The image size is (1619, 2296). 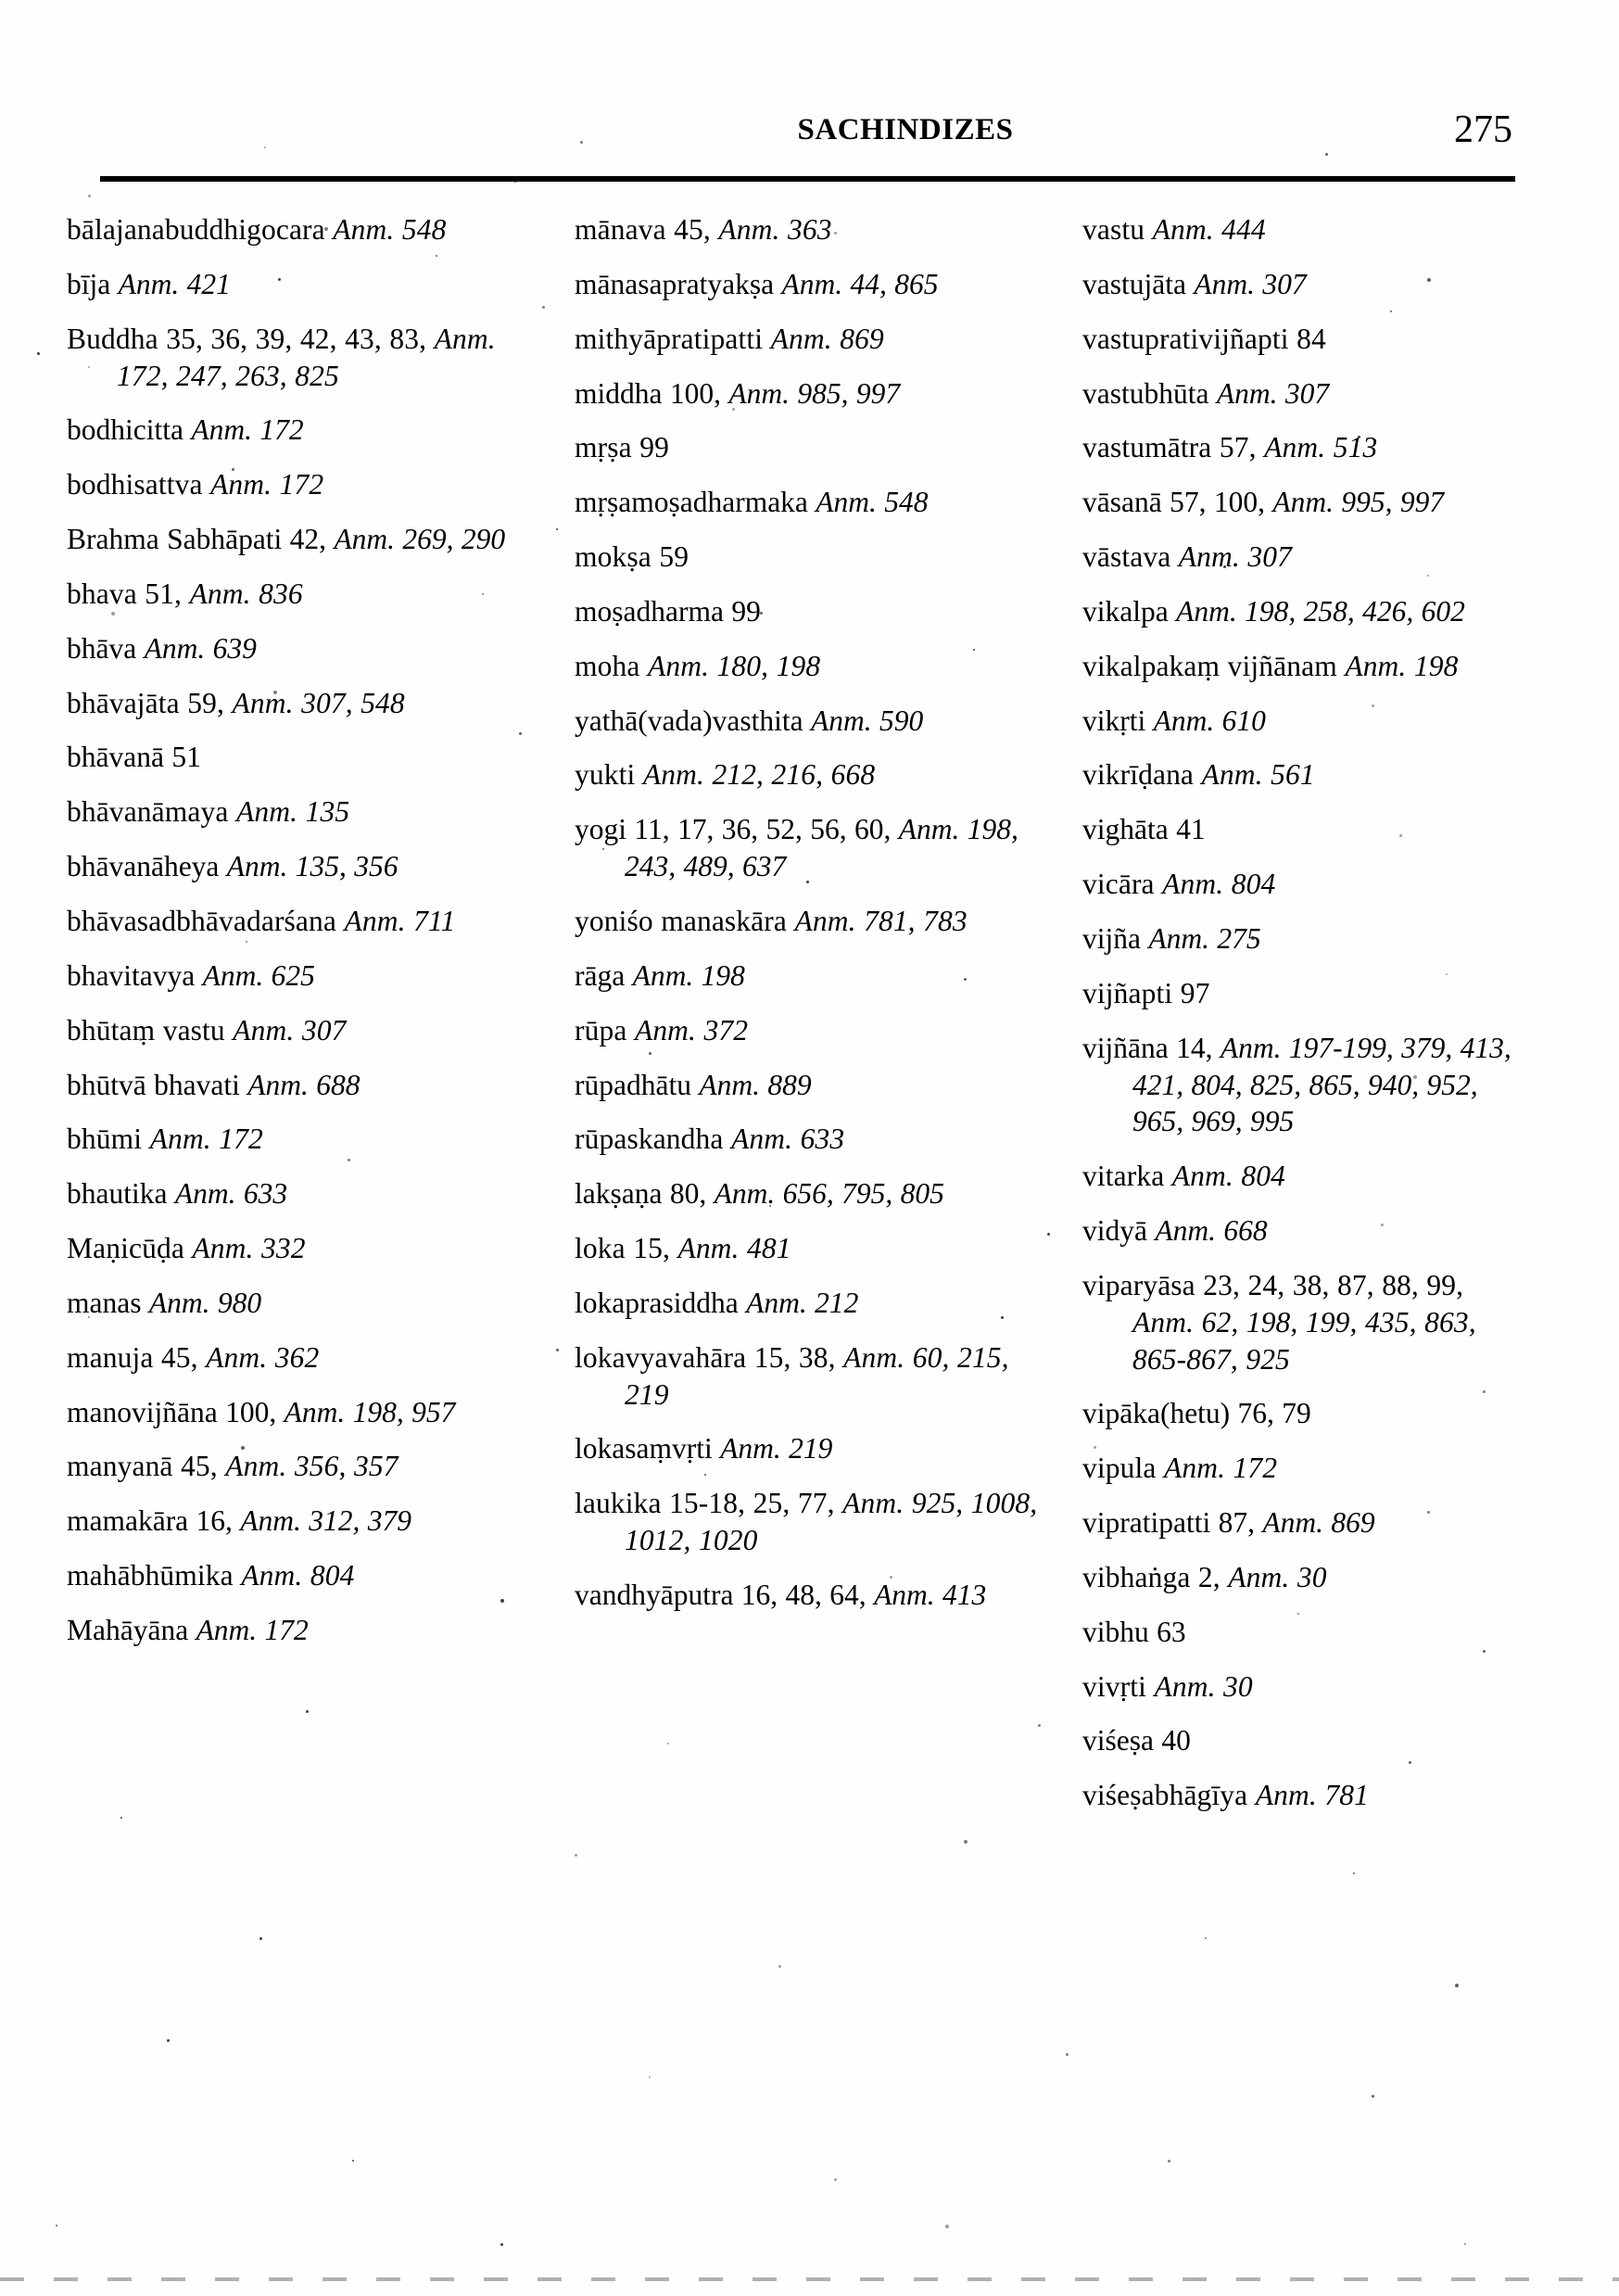 What do you see at coordinates (308, 757) in the screenshot?
I see `index-entry: bhāvanā 51` at bounding box center [308, 757].